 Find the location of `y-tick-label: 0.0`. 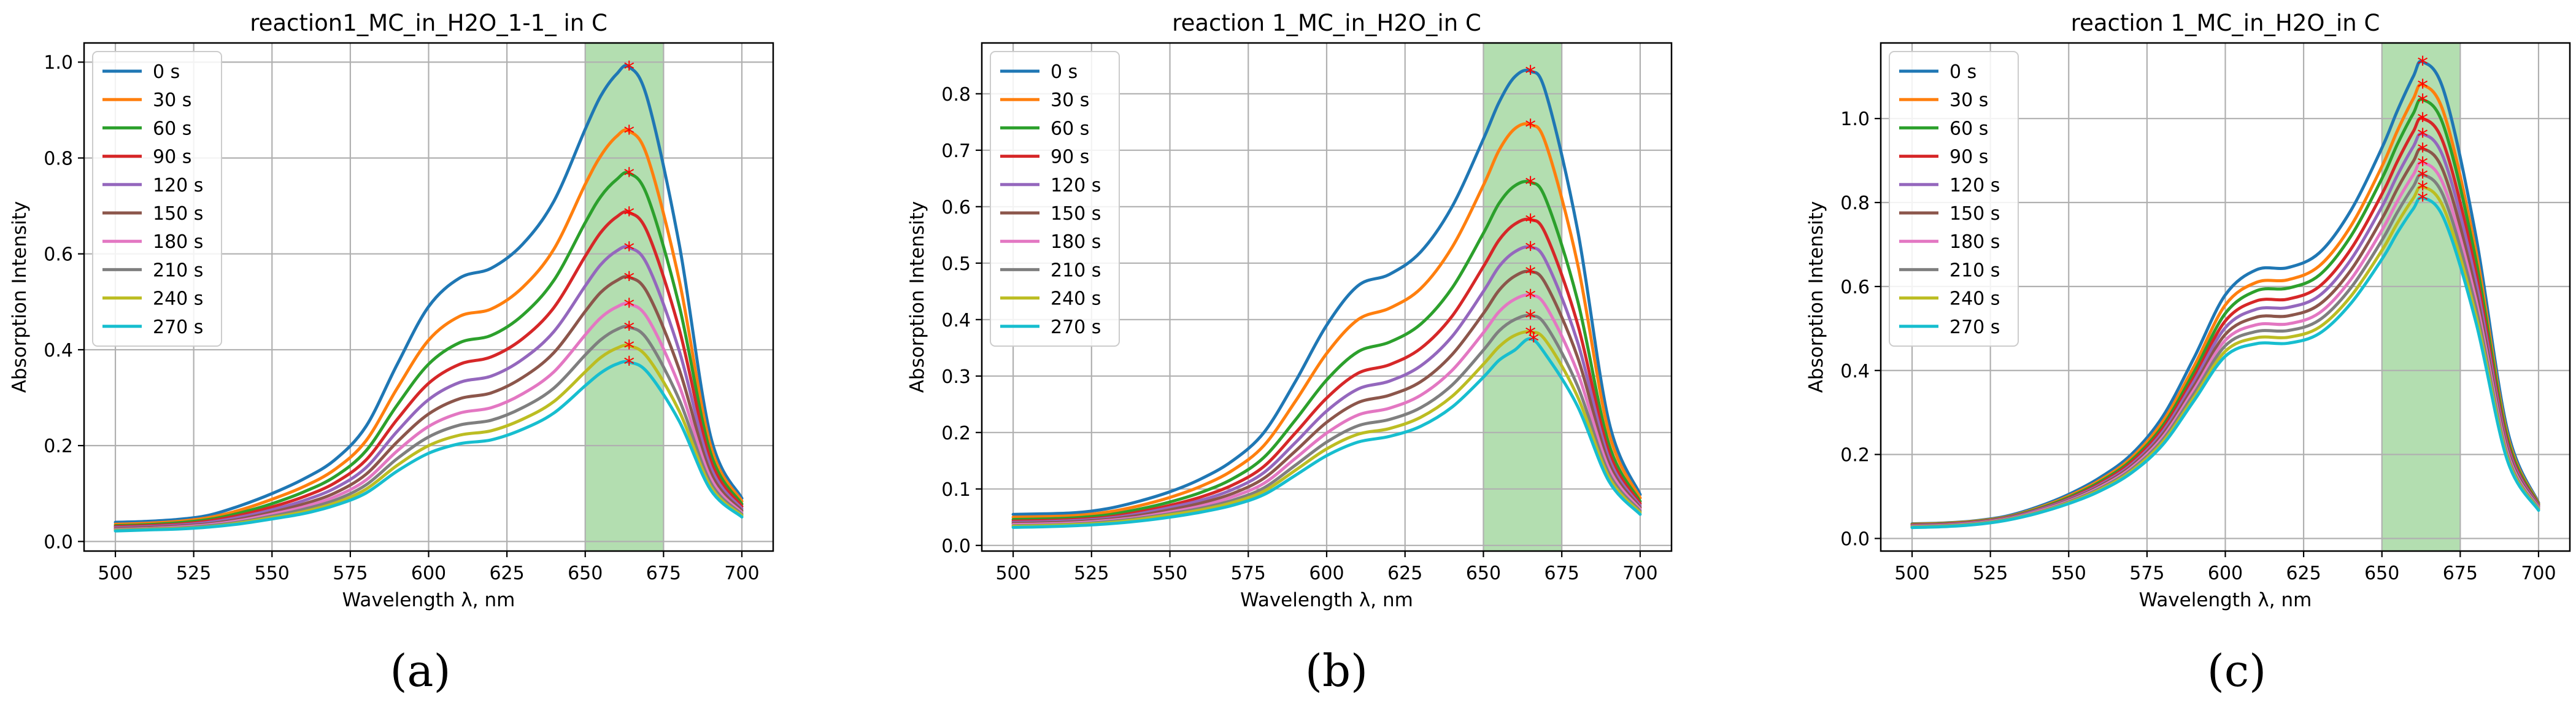

y-tick-label: 0.0 is located at coordinates (956, 546).